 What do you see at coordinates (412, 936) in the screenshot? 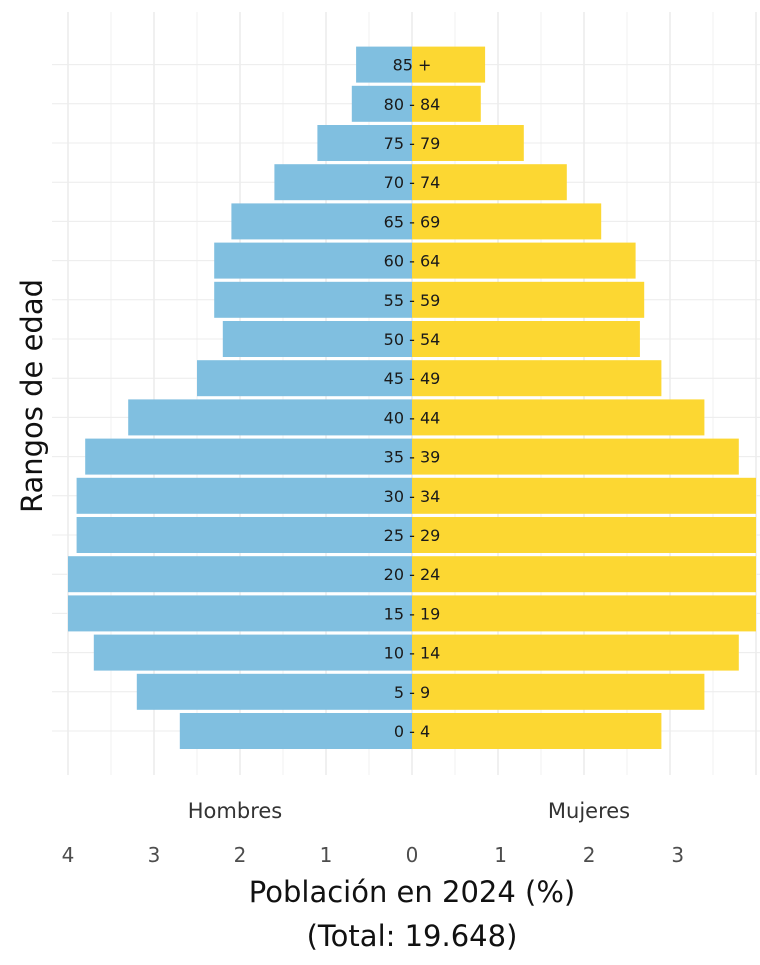
I see `x-axis-subtitle: (Total: 19.648)` at bounding box center [412, 936].